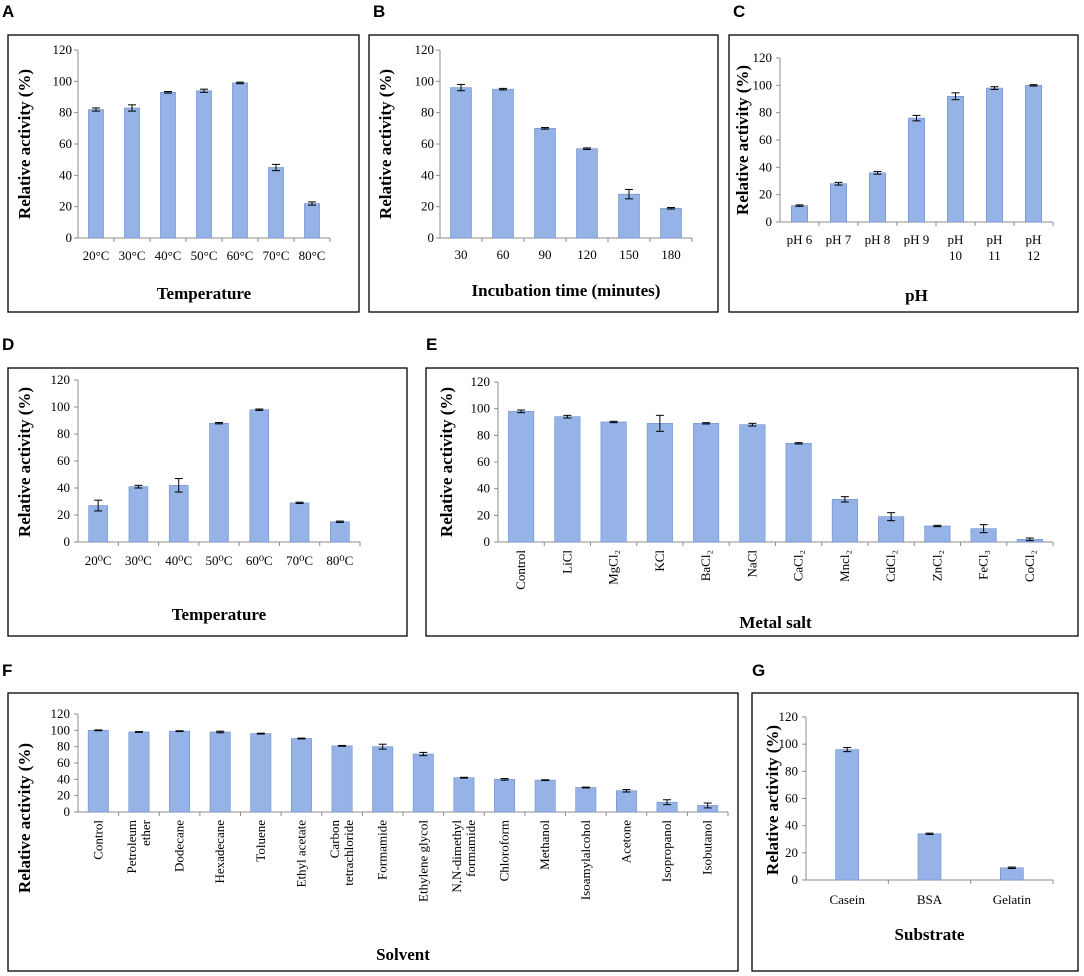 The width and height of the screenshot is (1084, 976). Describe the element at coordinates (1033, 255) in the screenshot. I see `x-tick-label-line: 12` at that location.